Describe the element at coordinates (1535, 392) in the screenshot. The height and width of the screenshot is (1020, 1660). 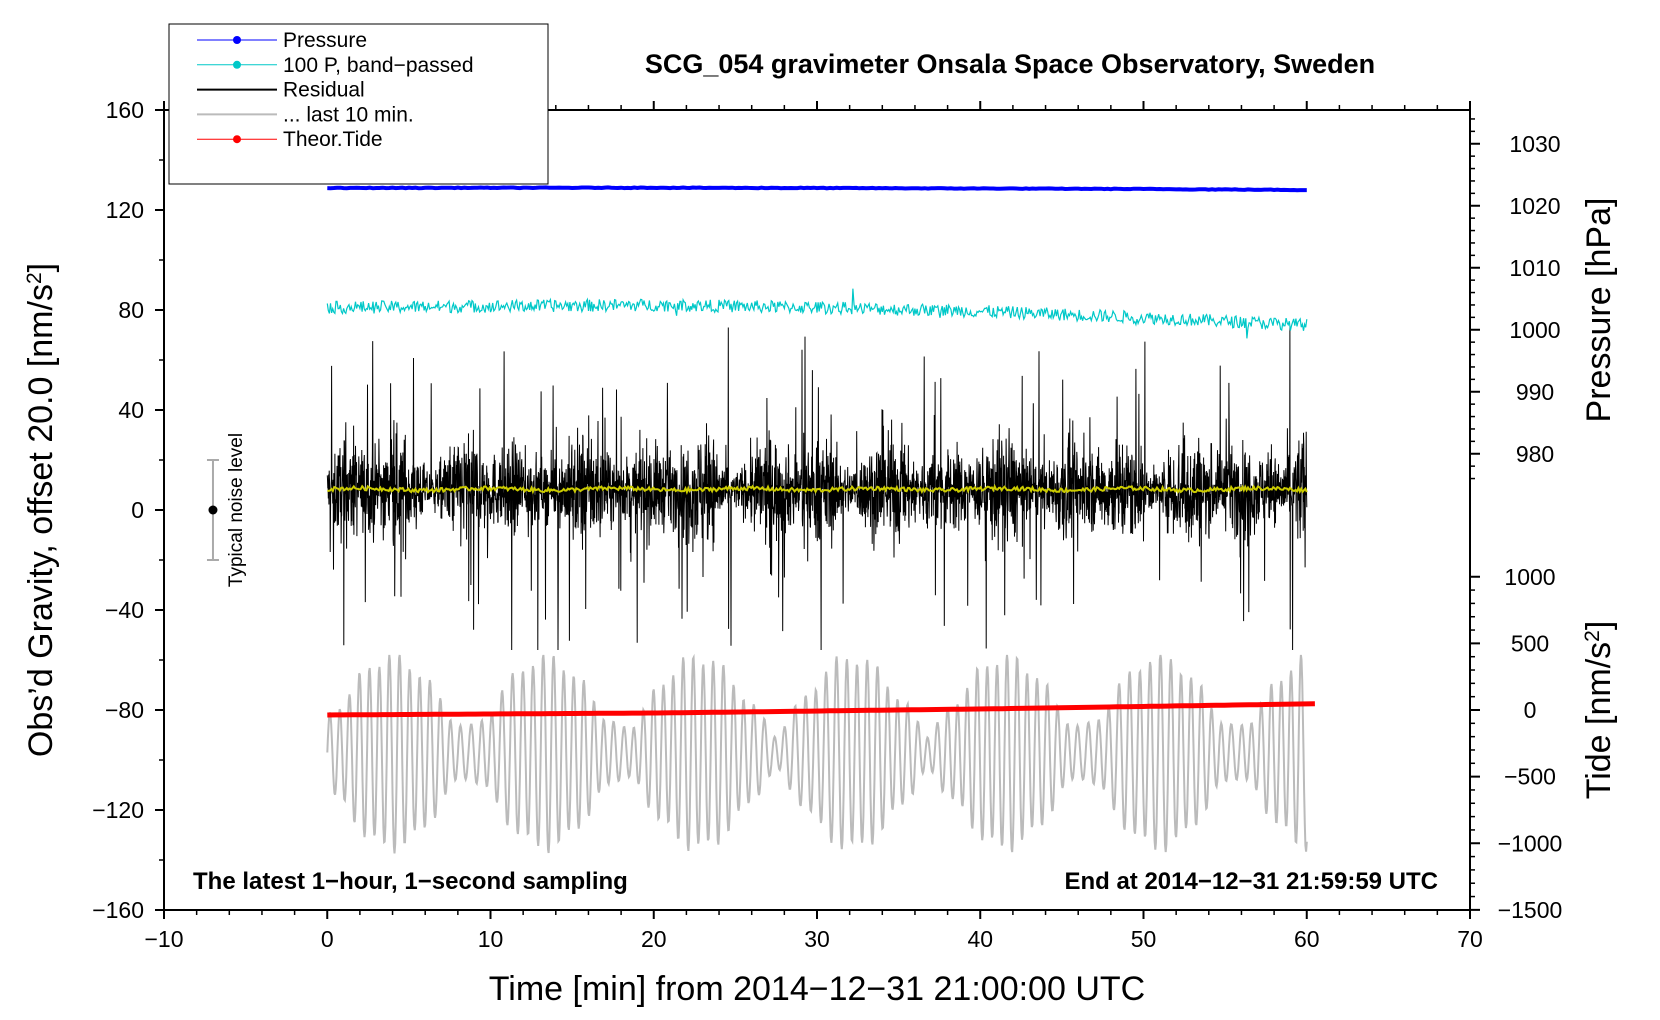
I see `pressure-tick-label: 990` at that location.